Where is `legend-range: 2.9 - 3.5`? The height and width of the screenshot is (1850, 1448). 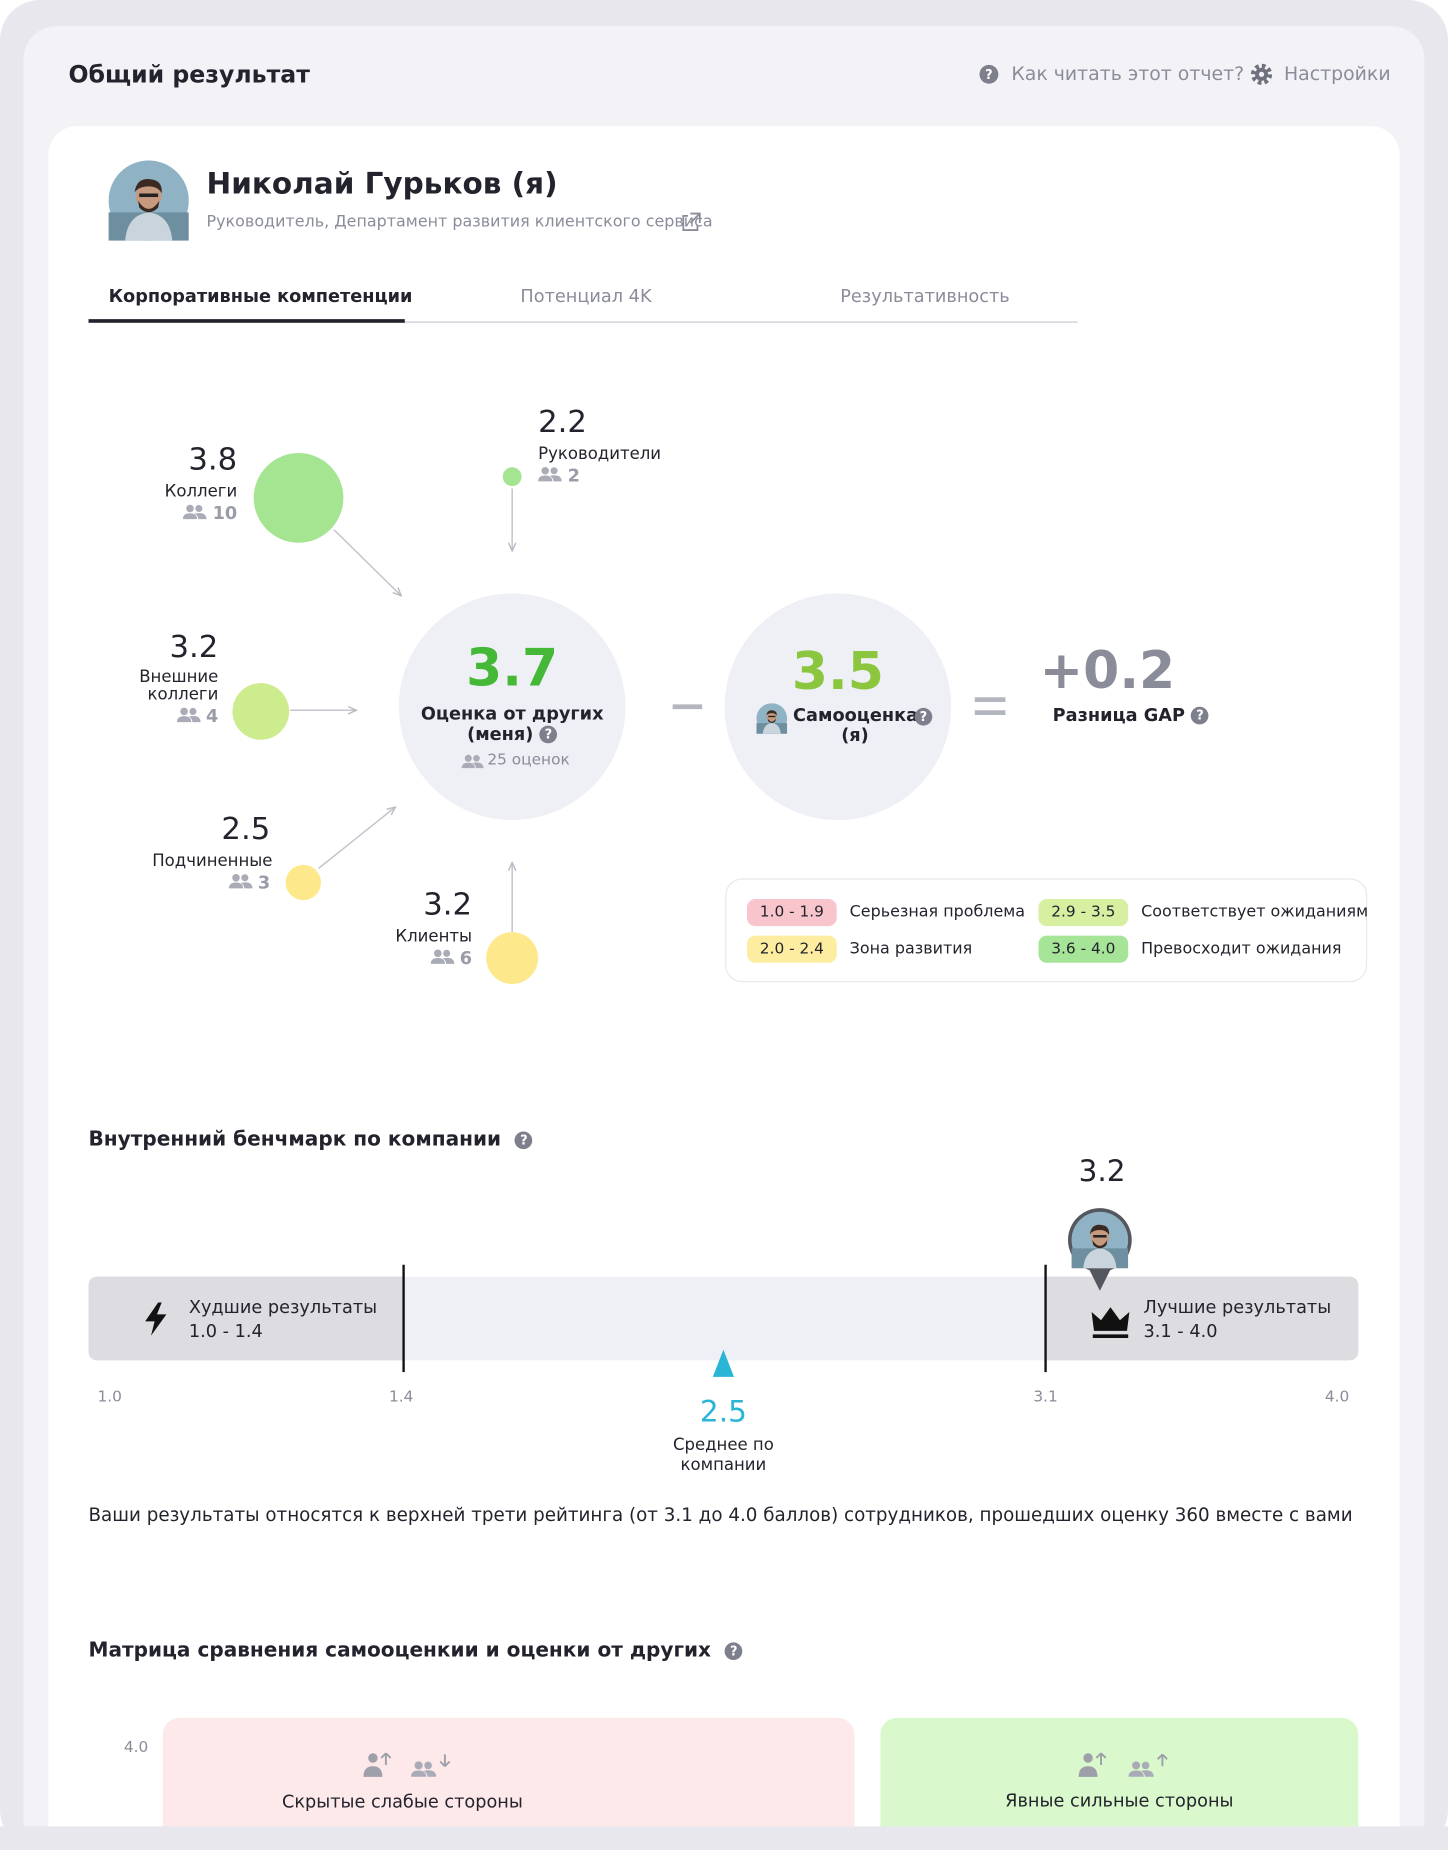 legend-range: 2.9 - 3.5 is located at coordinates (1083, 913).